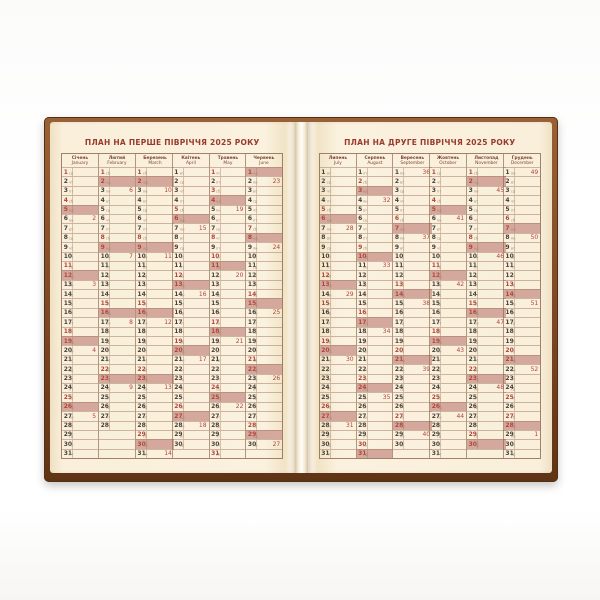 This screenshot has width=600, height=600. I want to click on month-header-april: Квітень April, so click(191, 160).